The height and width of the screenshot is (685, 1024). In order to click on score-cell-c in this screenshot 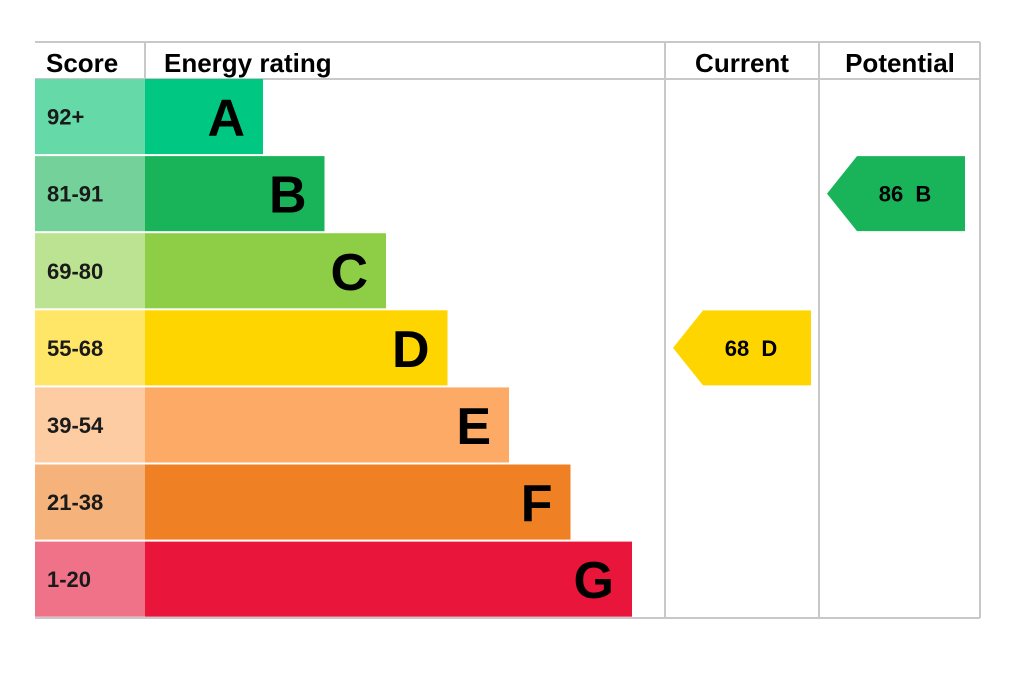, I will do `click(90, 271)`.